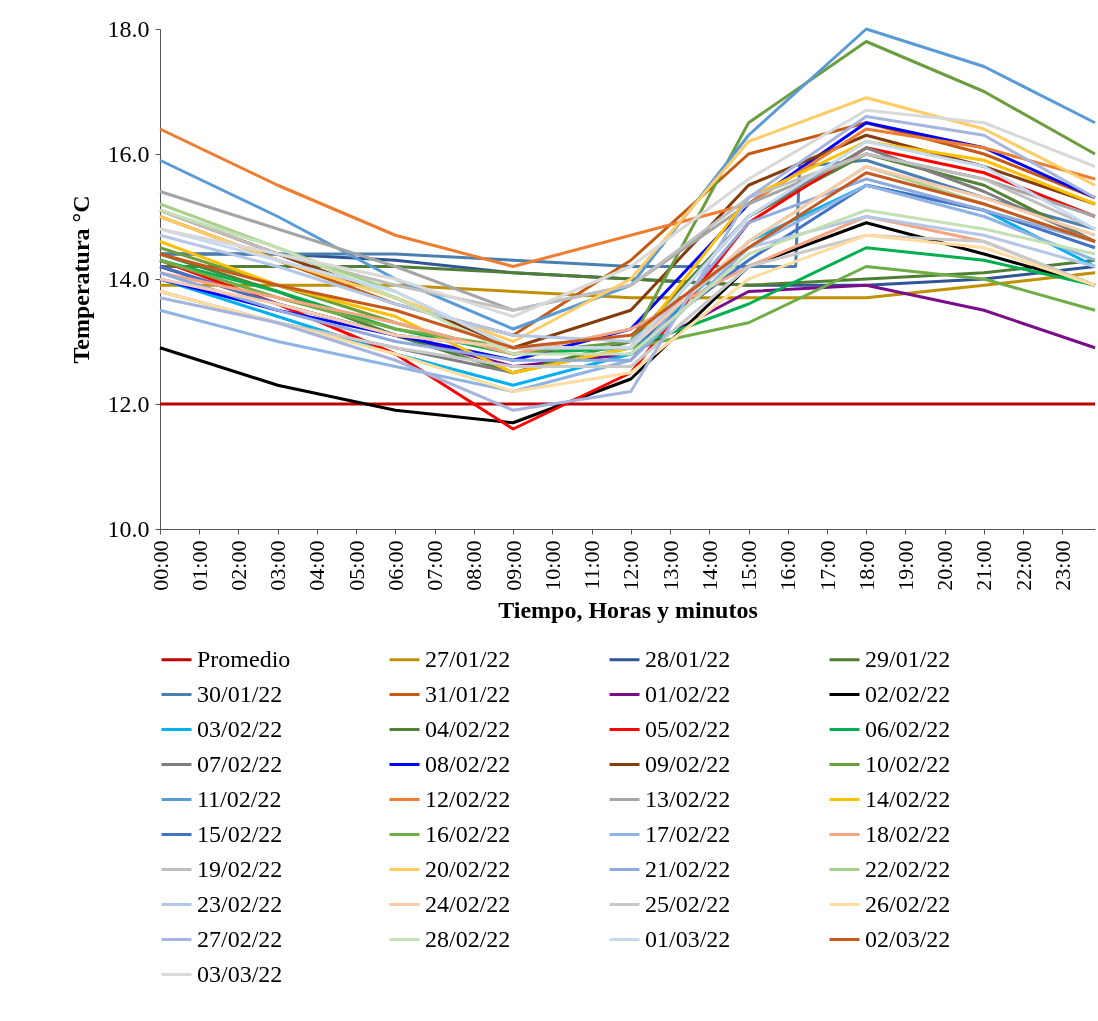  What do you see at coordinates (788, 565) in the screenshot?
I see `x-tick-label: 16:00` at bounding box center [788, 565].